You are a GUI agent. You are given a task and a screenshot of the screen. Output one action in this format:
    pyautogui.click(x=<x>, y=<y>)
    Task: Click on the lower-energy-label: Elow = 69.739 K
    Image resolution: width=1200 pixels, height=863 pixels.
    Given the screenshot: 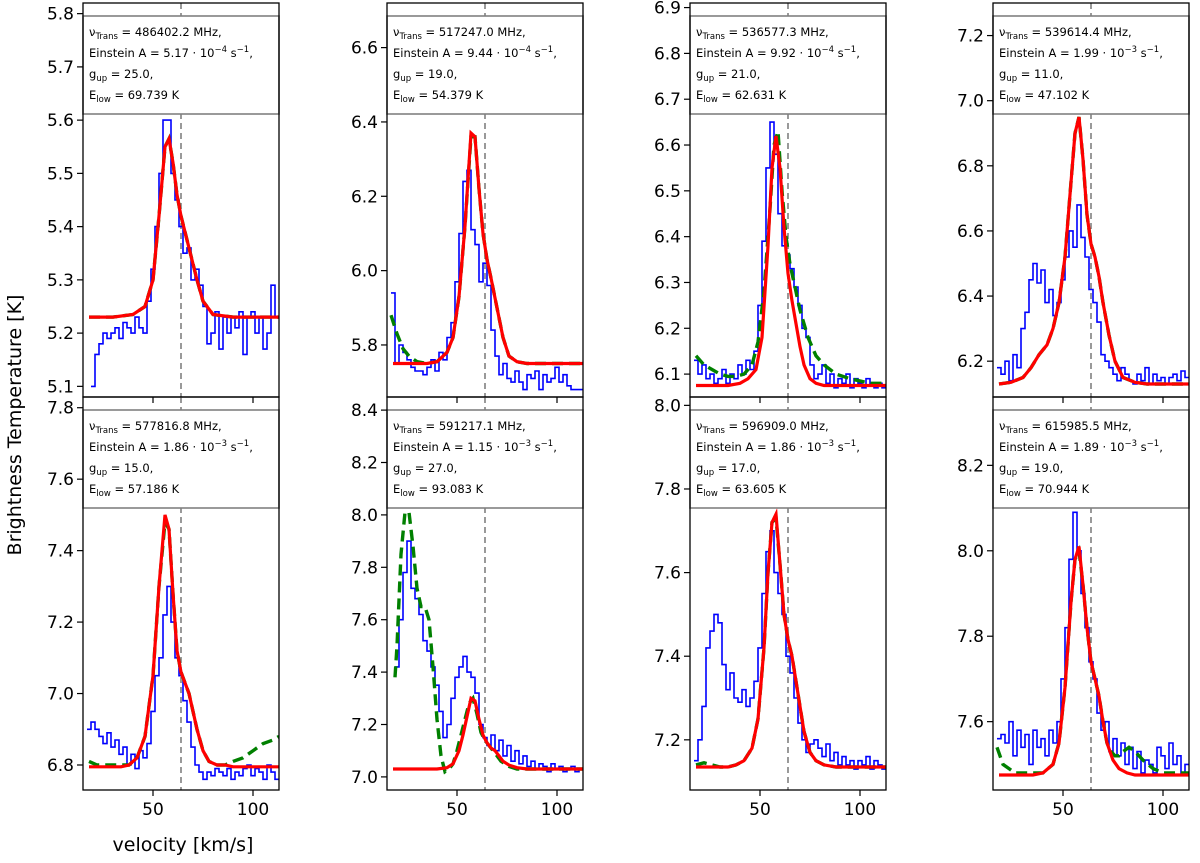 What is the action you would take?
    pyautogui.click(x=134, y=96)
    